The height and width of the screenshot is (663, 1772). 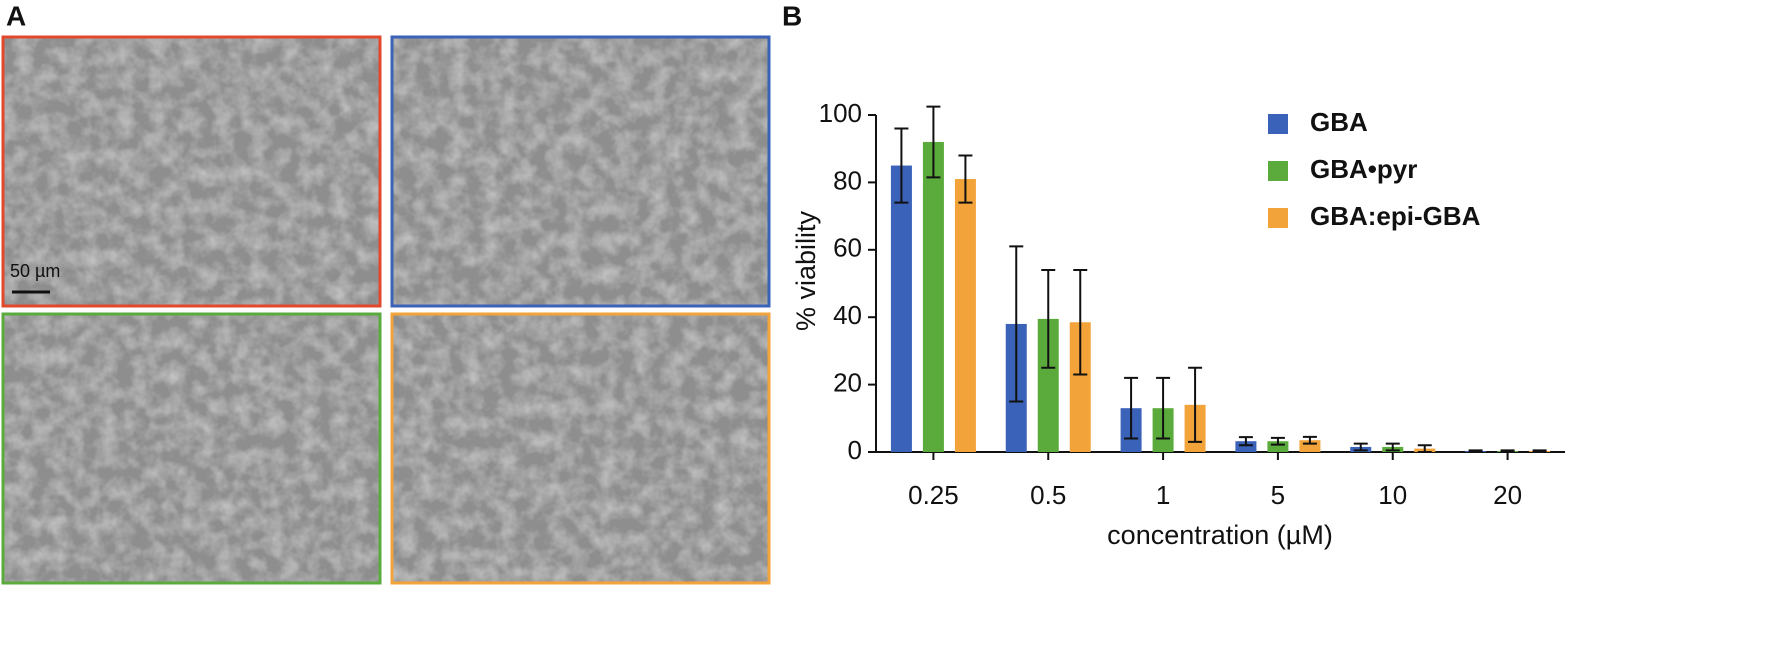 I want to click on x-tick-label: 20, so click(x=1507, y=495).